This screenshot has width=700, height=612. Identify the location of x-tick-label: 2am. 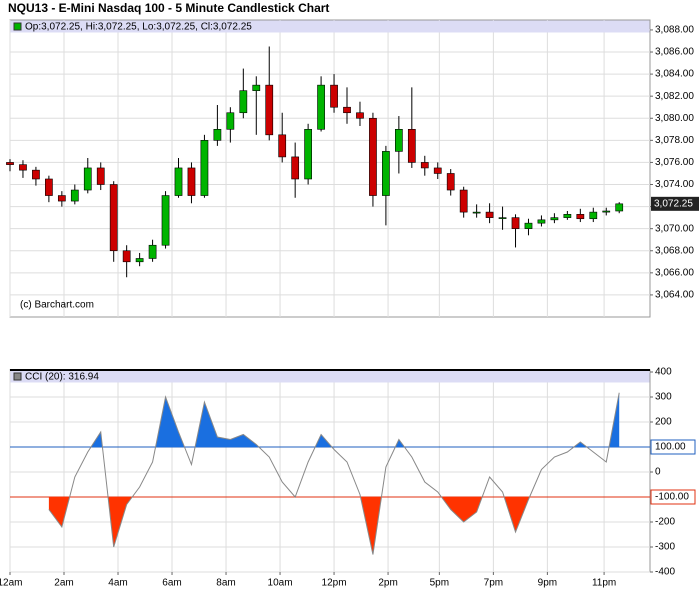
(63, 583).